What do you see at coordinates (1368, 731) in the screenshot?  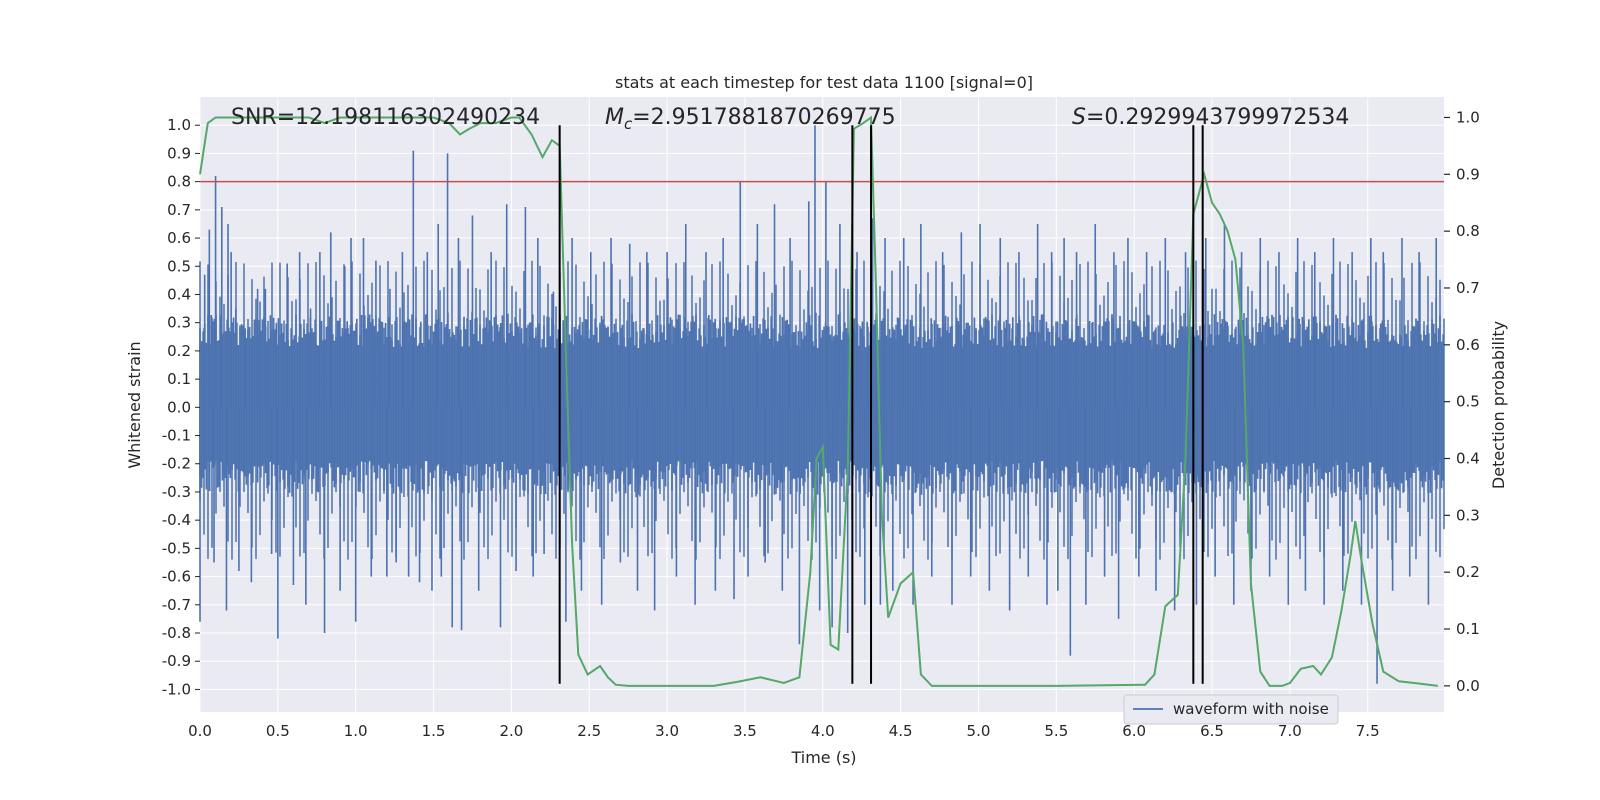 I see `x-tick-label: 7.5` at bounding box center [1368, 731].